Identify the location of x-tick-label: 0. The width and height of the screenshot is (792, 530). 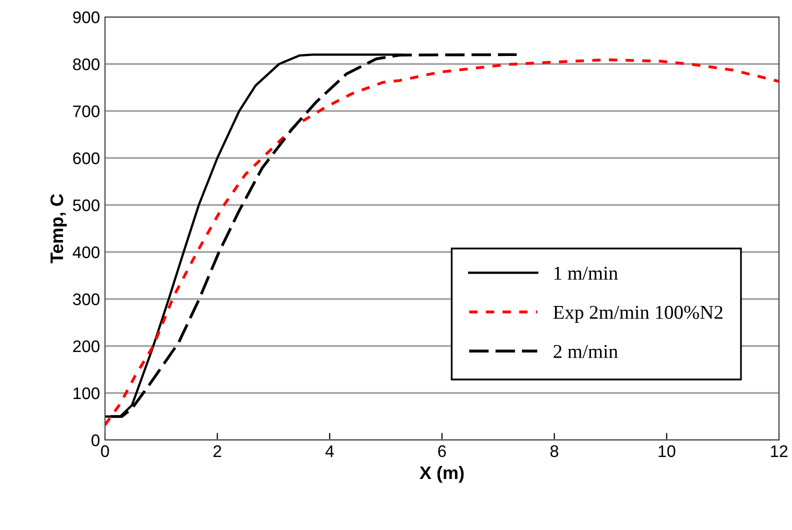
(105, 451).